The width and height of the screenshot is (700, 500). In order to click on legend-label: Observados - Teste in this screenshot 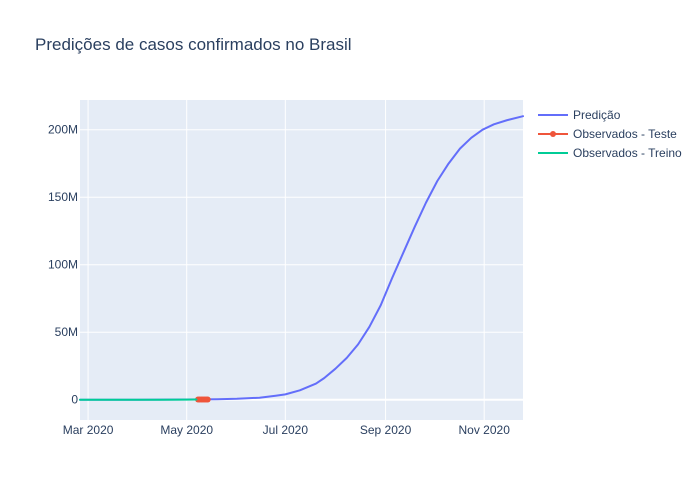, I will do `click(625, 134)`.